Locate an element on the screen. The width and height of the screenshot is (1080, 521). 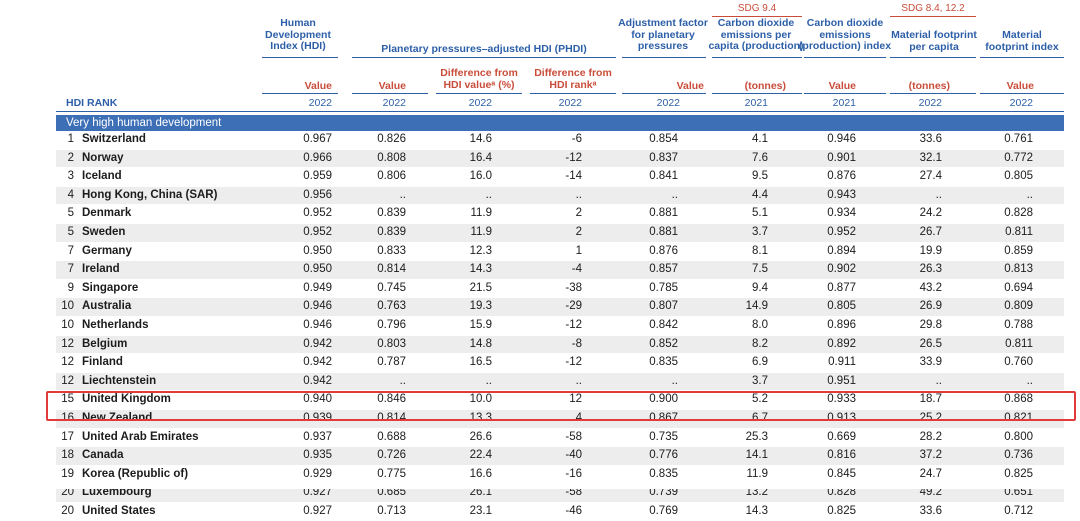
cell-adj: 0.852 is located at coordinates (663, 343).